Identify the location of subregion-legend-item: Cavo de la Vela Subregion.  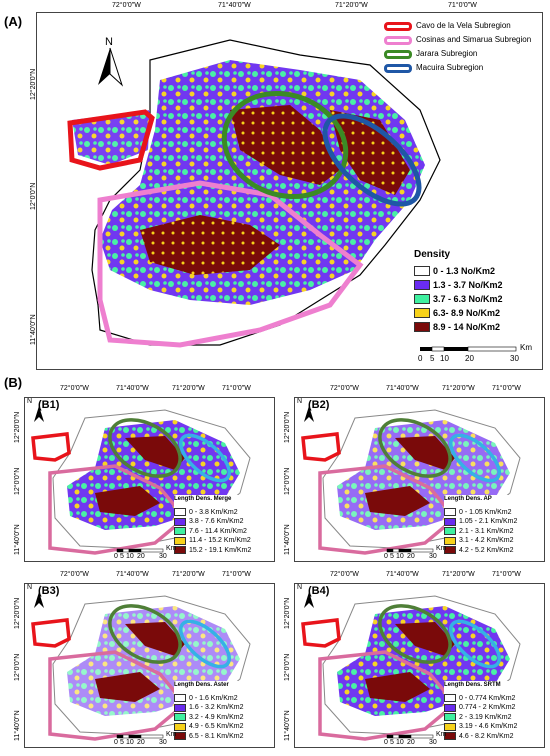
(459, 26).